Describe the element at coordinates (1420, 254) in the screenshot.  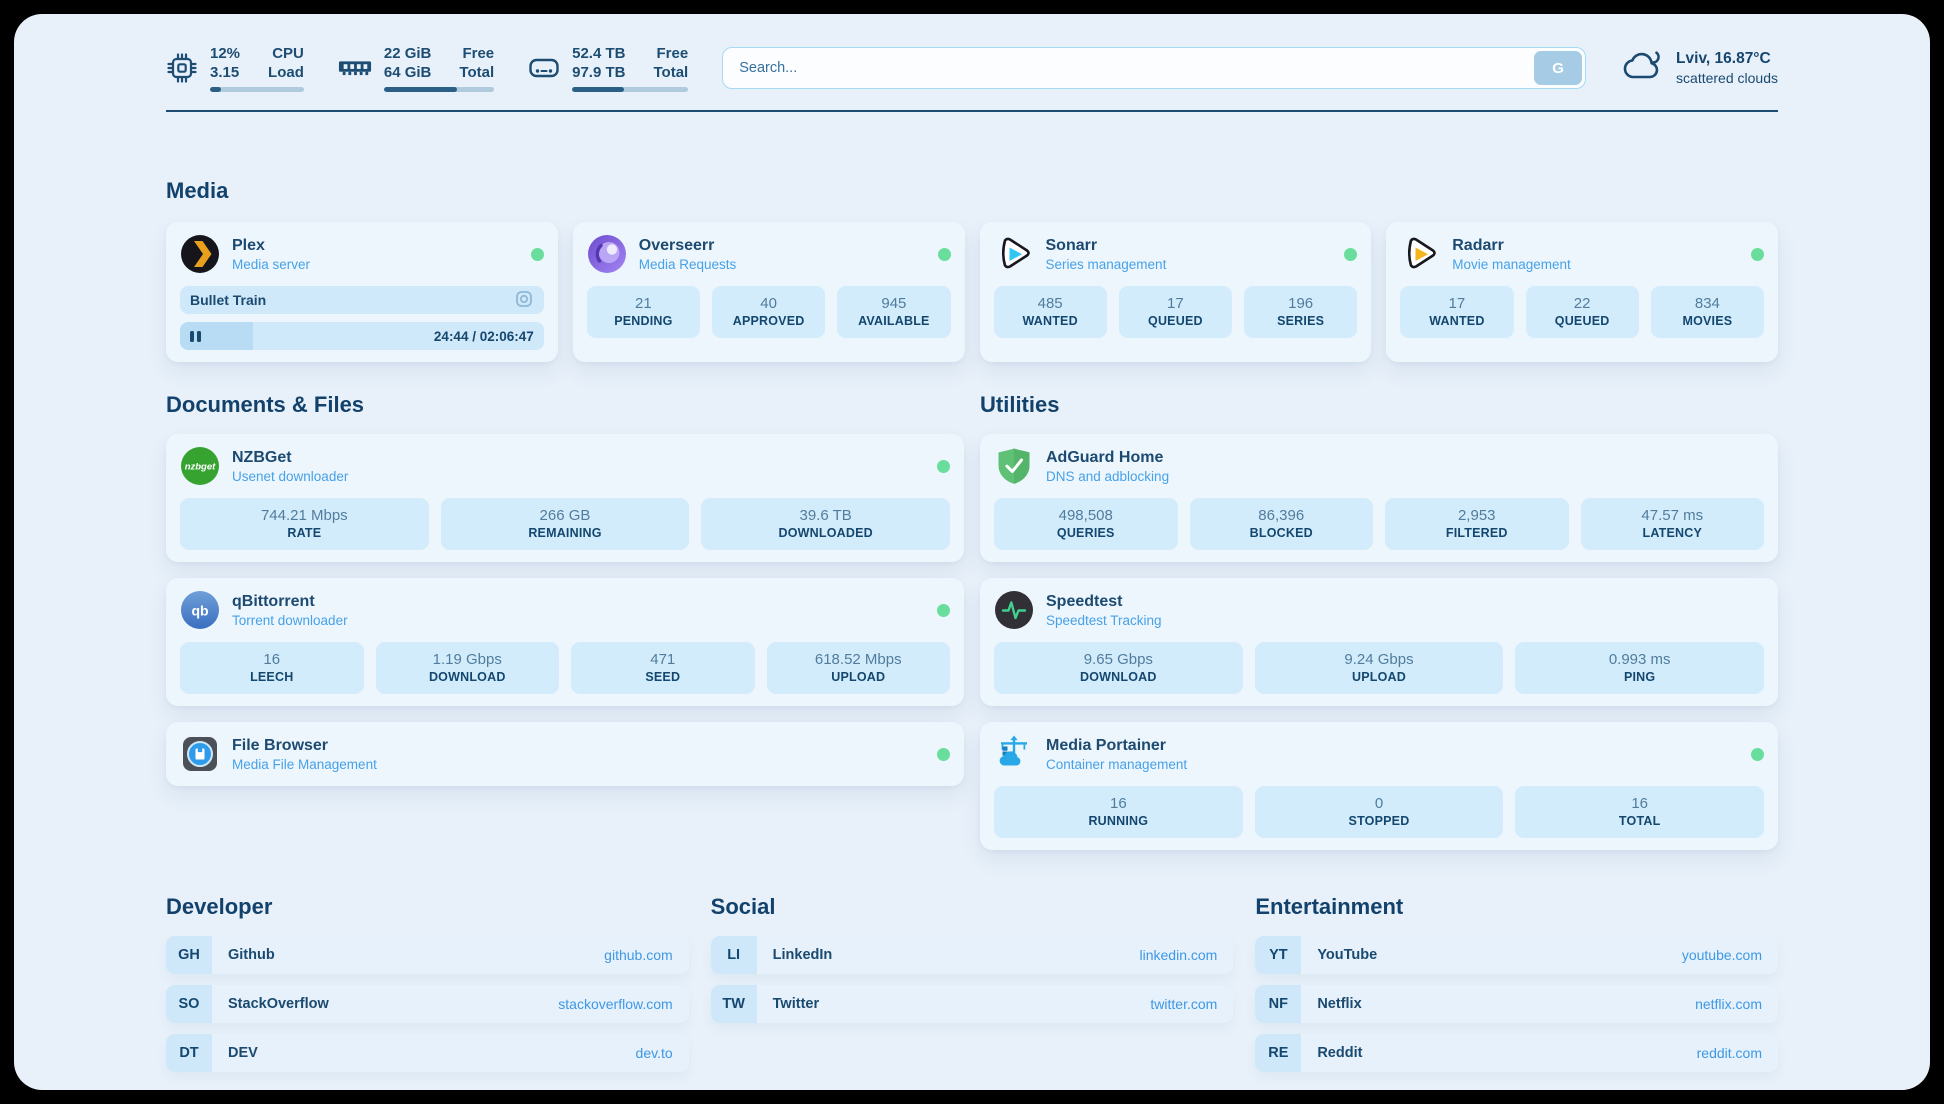
I see `radarr-icon` at that location.